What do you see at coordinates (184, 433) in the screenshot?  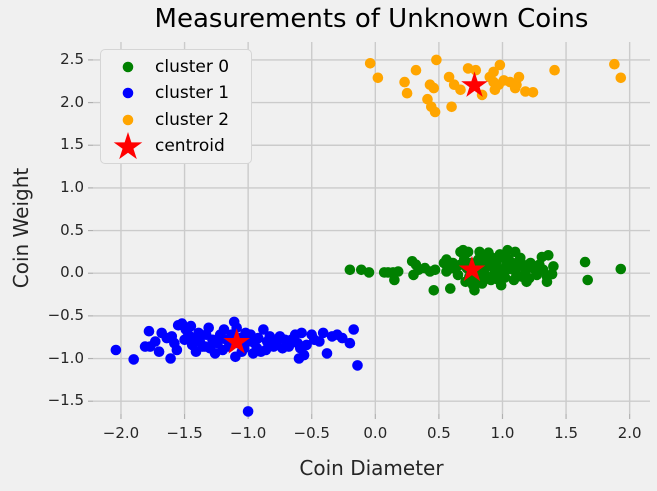 I see `x-tick-label: −1.5` at bounding box center [184, 433].